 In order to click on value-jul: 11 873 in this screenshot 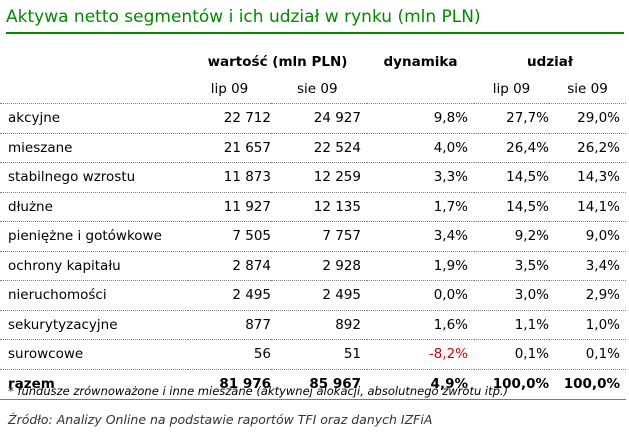, I will do `click(229, 177)`.